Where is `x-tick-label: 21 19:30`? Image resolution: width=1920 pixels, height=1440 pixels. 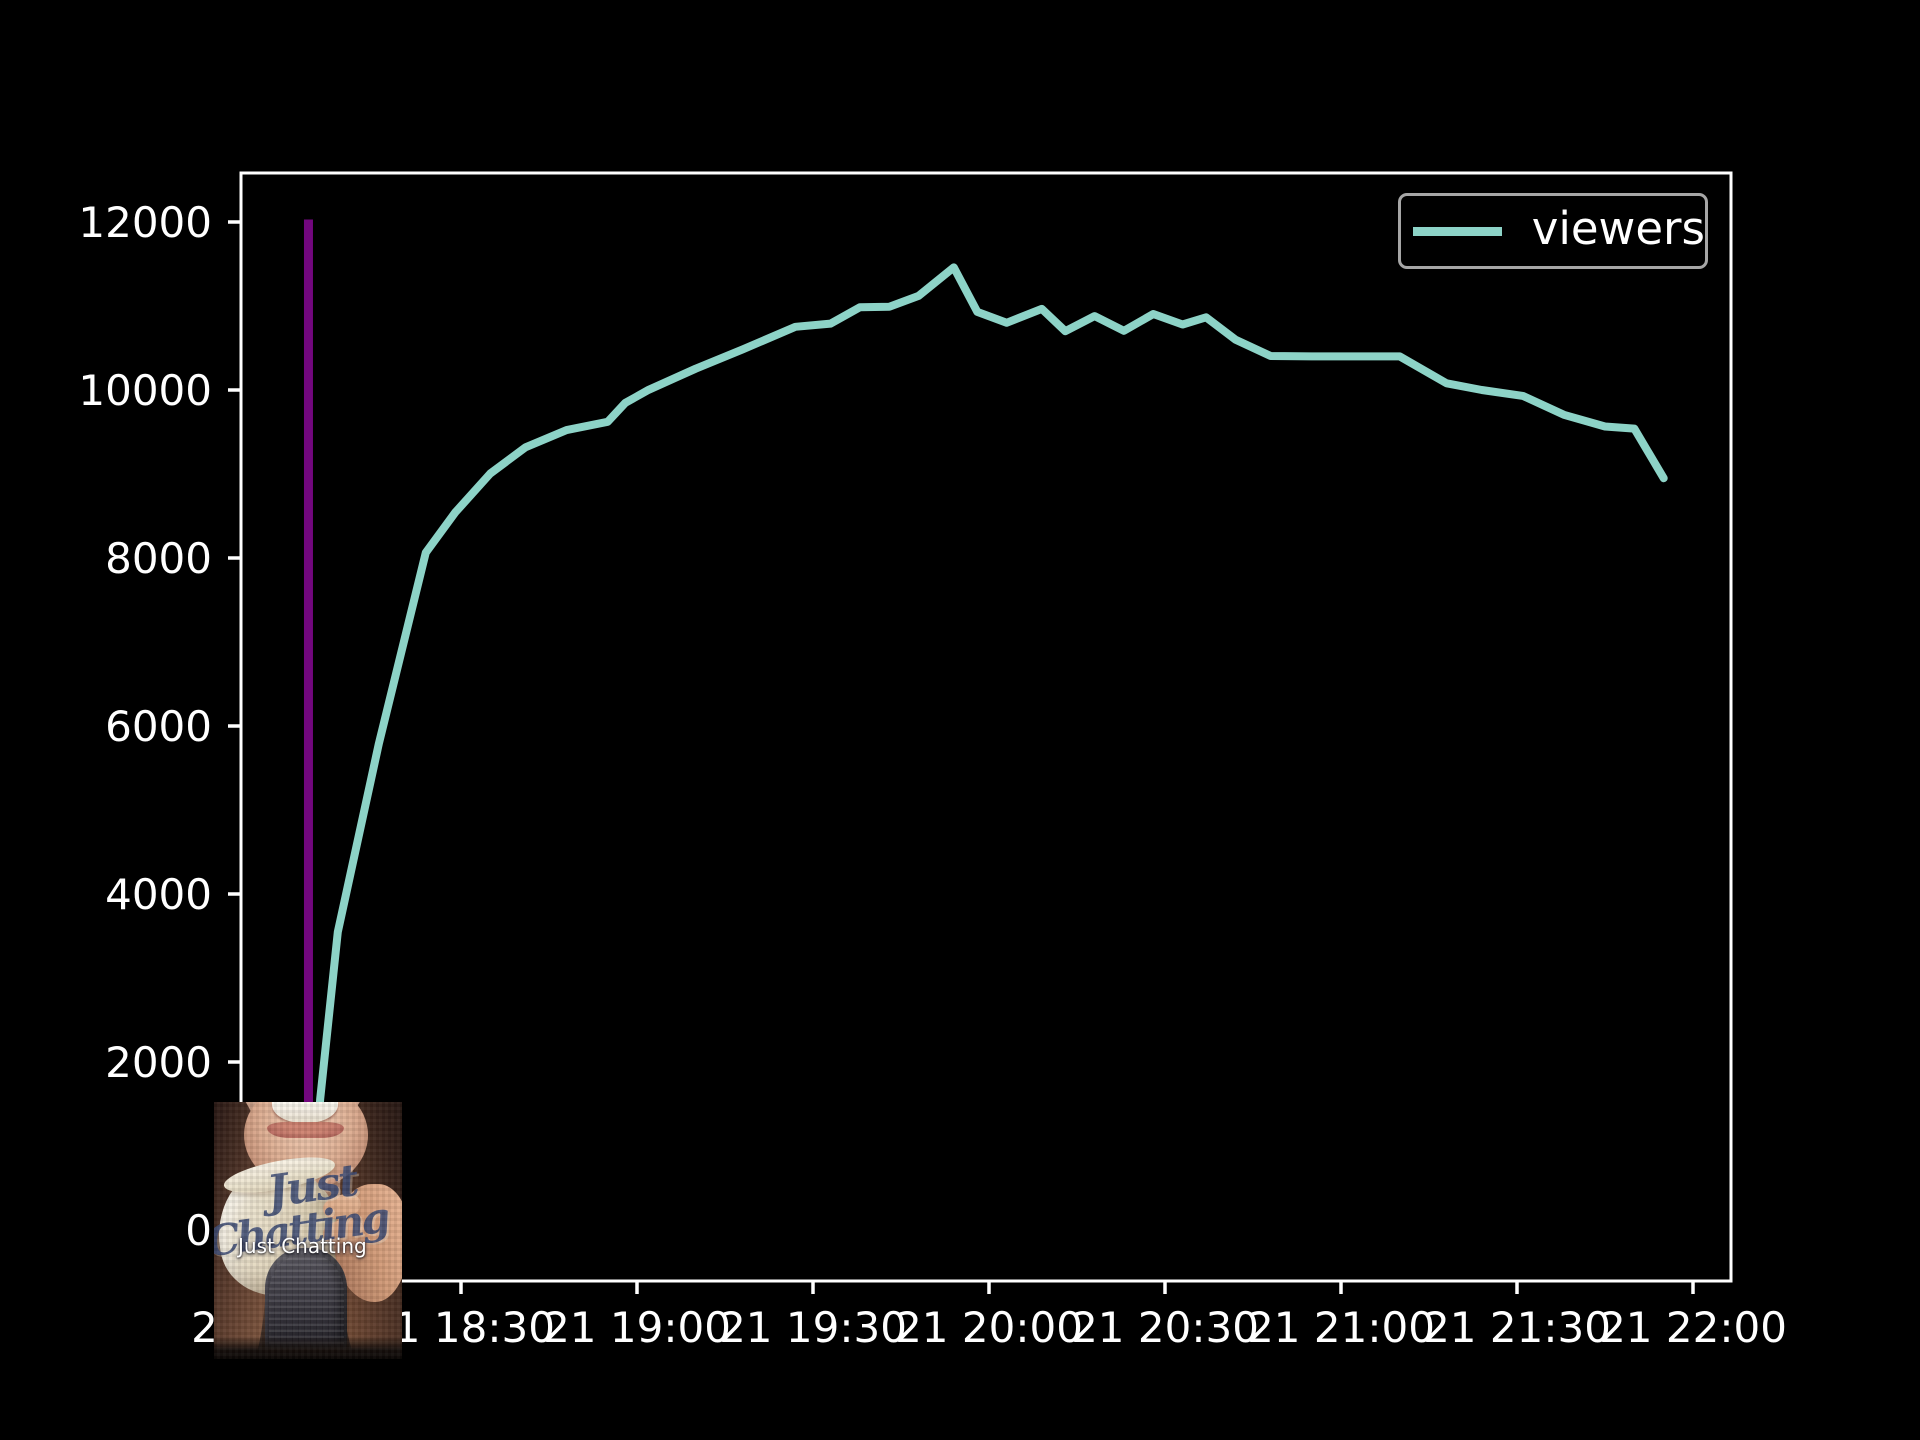
x-tick-label: 21 19:30 is located at coordinates (813, 1327).